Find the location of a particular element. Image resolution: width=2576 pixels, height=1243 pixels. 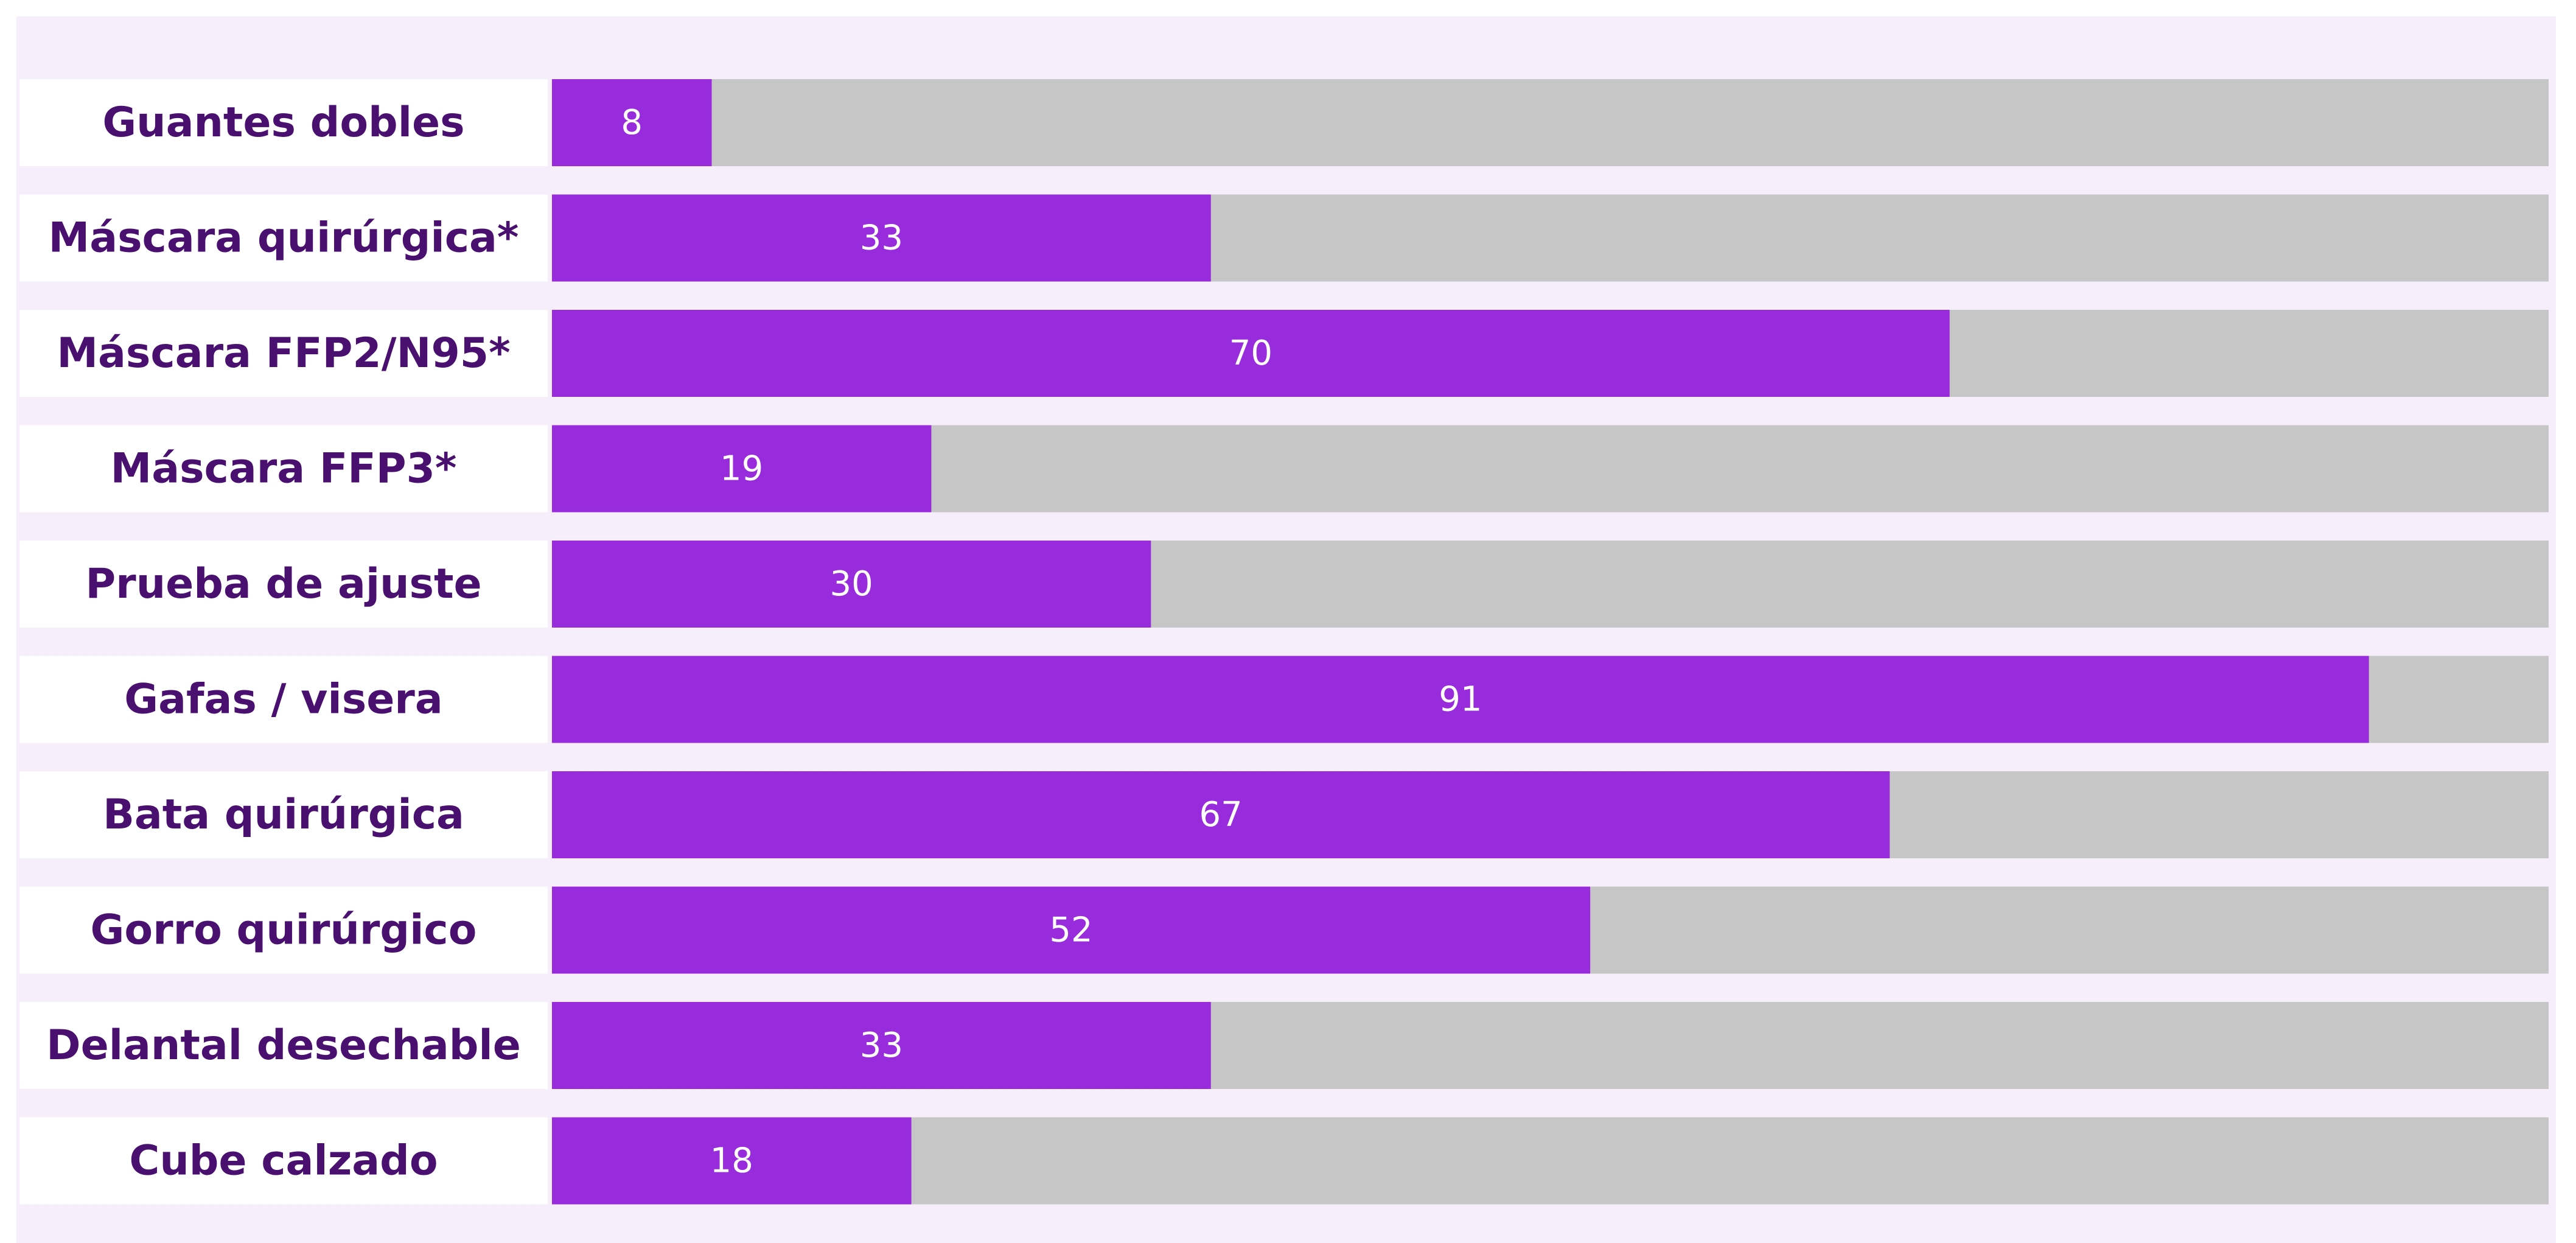

bar-value-label: 19 is located at coordinates (741, 469).